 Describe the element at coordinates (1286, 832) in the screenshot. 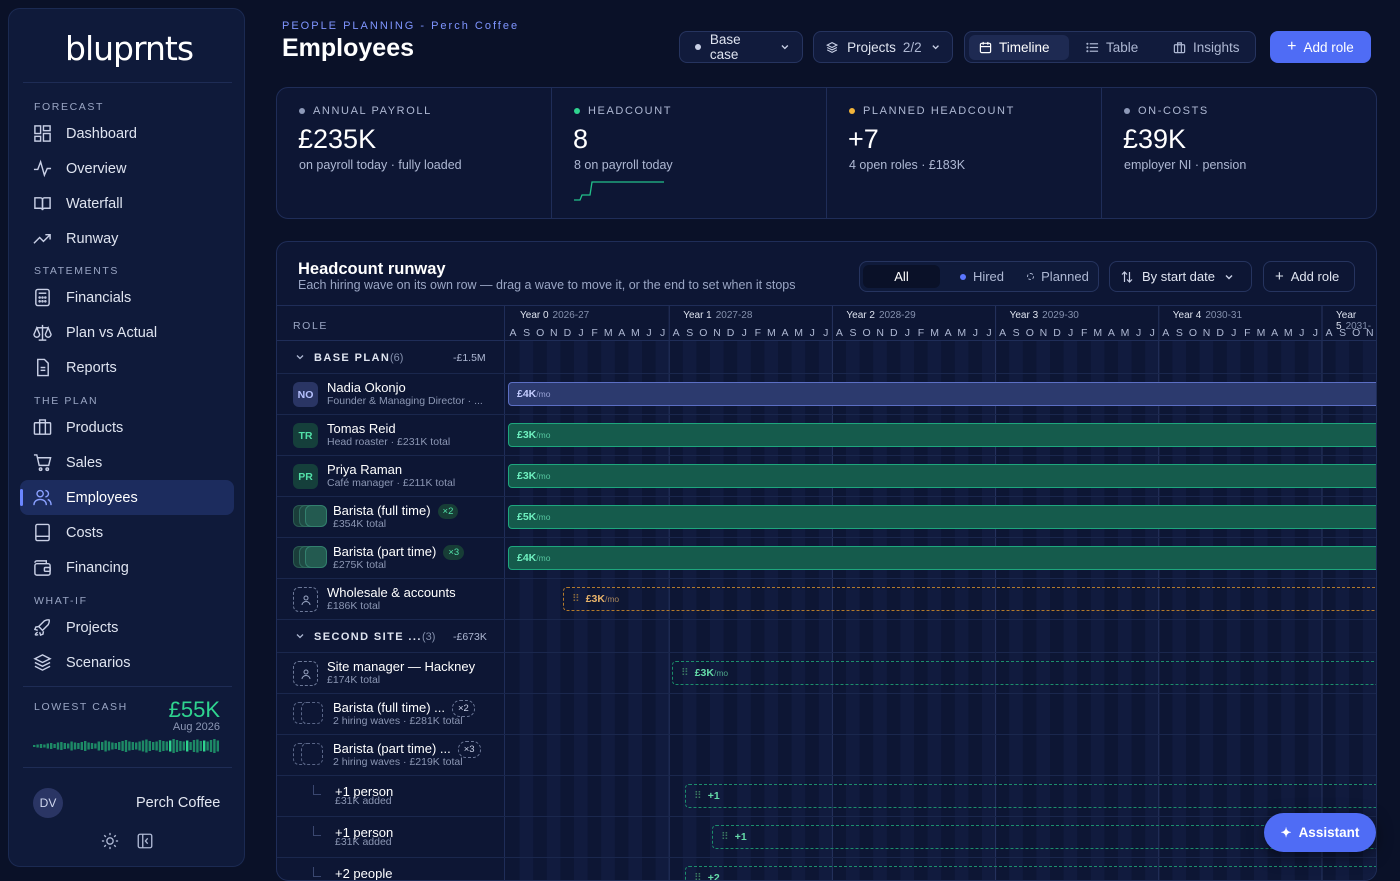

I see `sparkle-icon: ✦` at that location.